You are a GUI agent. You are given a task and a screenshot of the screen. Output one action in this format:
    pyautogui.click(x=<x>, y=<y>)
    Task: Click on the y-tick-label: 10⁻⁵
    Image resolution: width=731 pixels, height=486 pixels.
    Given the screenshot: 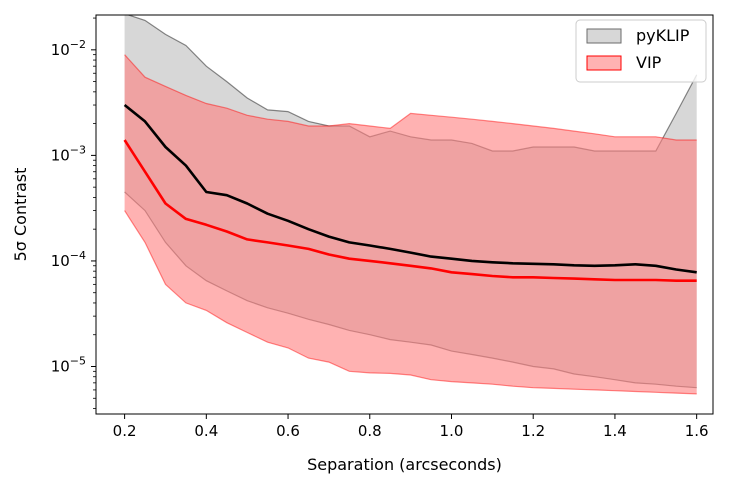 What is the action you would take?
    pyautogui.click(x=68, y=365)
    